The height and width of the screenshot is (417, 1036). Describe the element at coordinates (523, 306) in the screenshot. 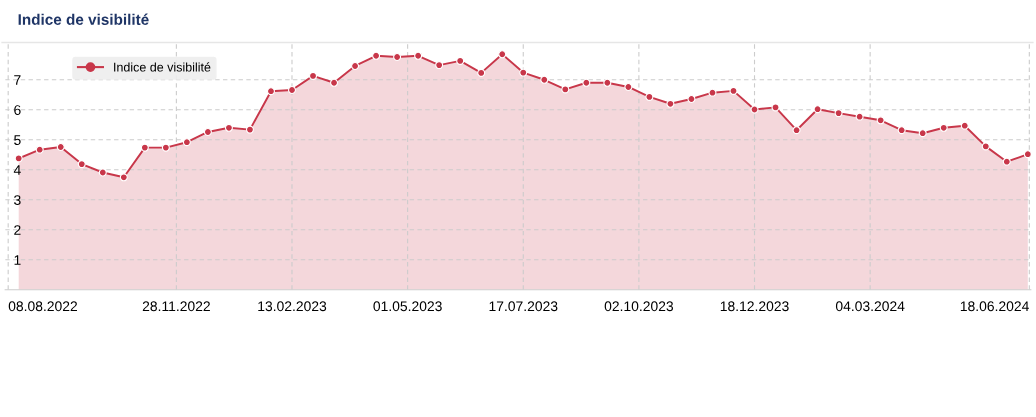

I see `x-tick-label: 17.07.2023` at that location.